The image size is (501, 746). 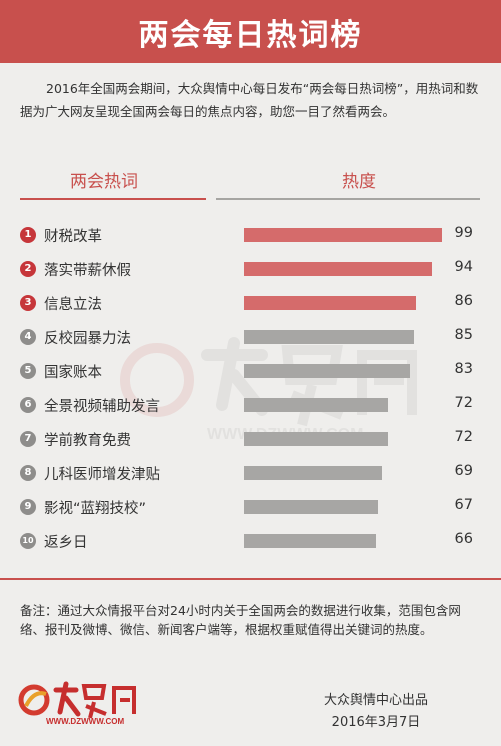 I want to click on header-rule-left, so click(x=113, y=199).